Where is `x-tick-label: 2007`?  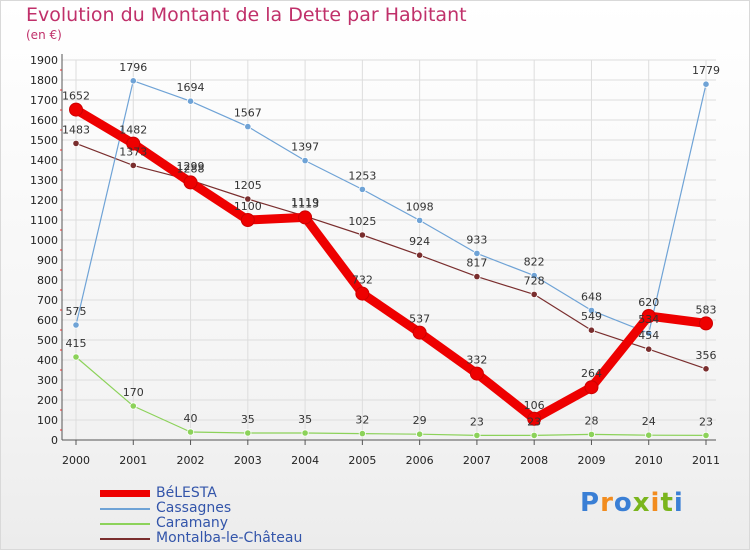 x-tick-label: 2007 is located at coordinates (477, 460).